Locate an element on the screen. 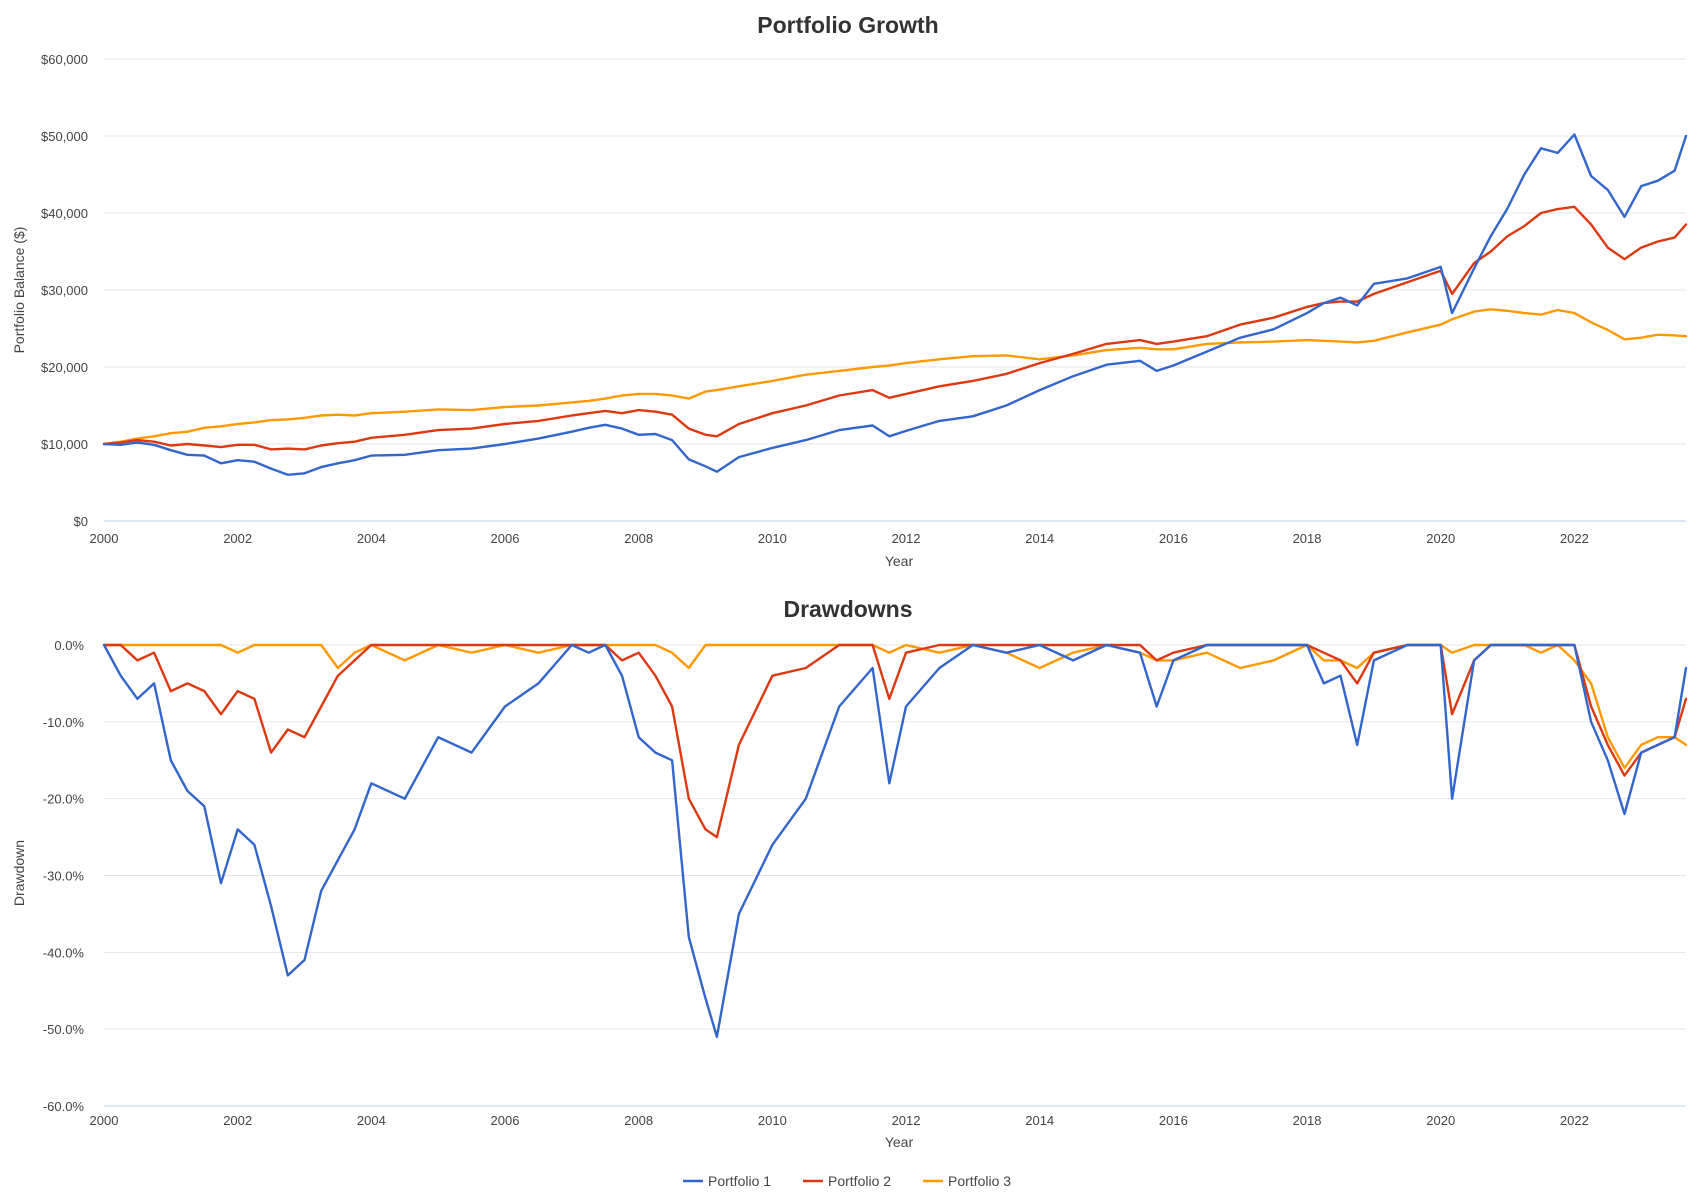  legend-item-portfolio-3: Portfolio 3 is located at coordinates (967, 1181).